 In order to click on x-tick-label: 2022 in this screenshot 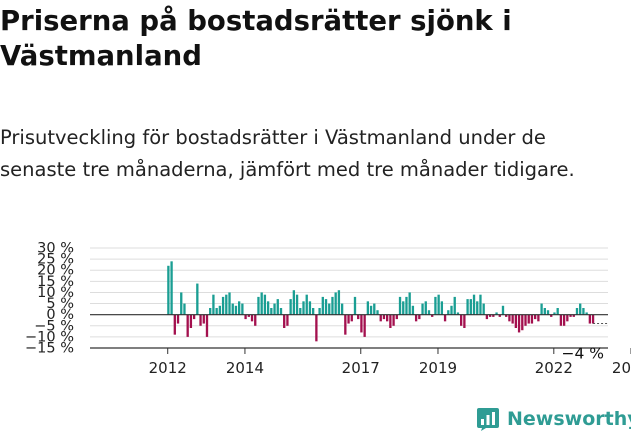, I will do `click(554, 368)`.